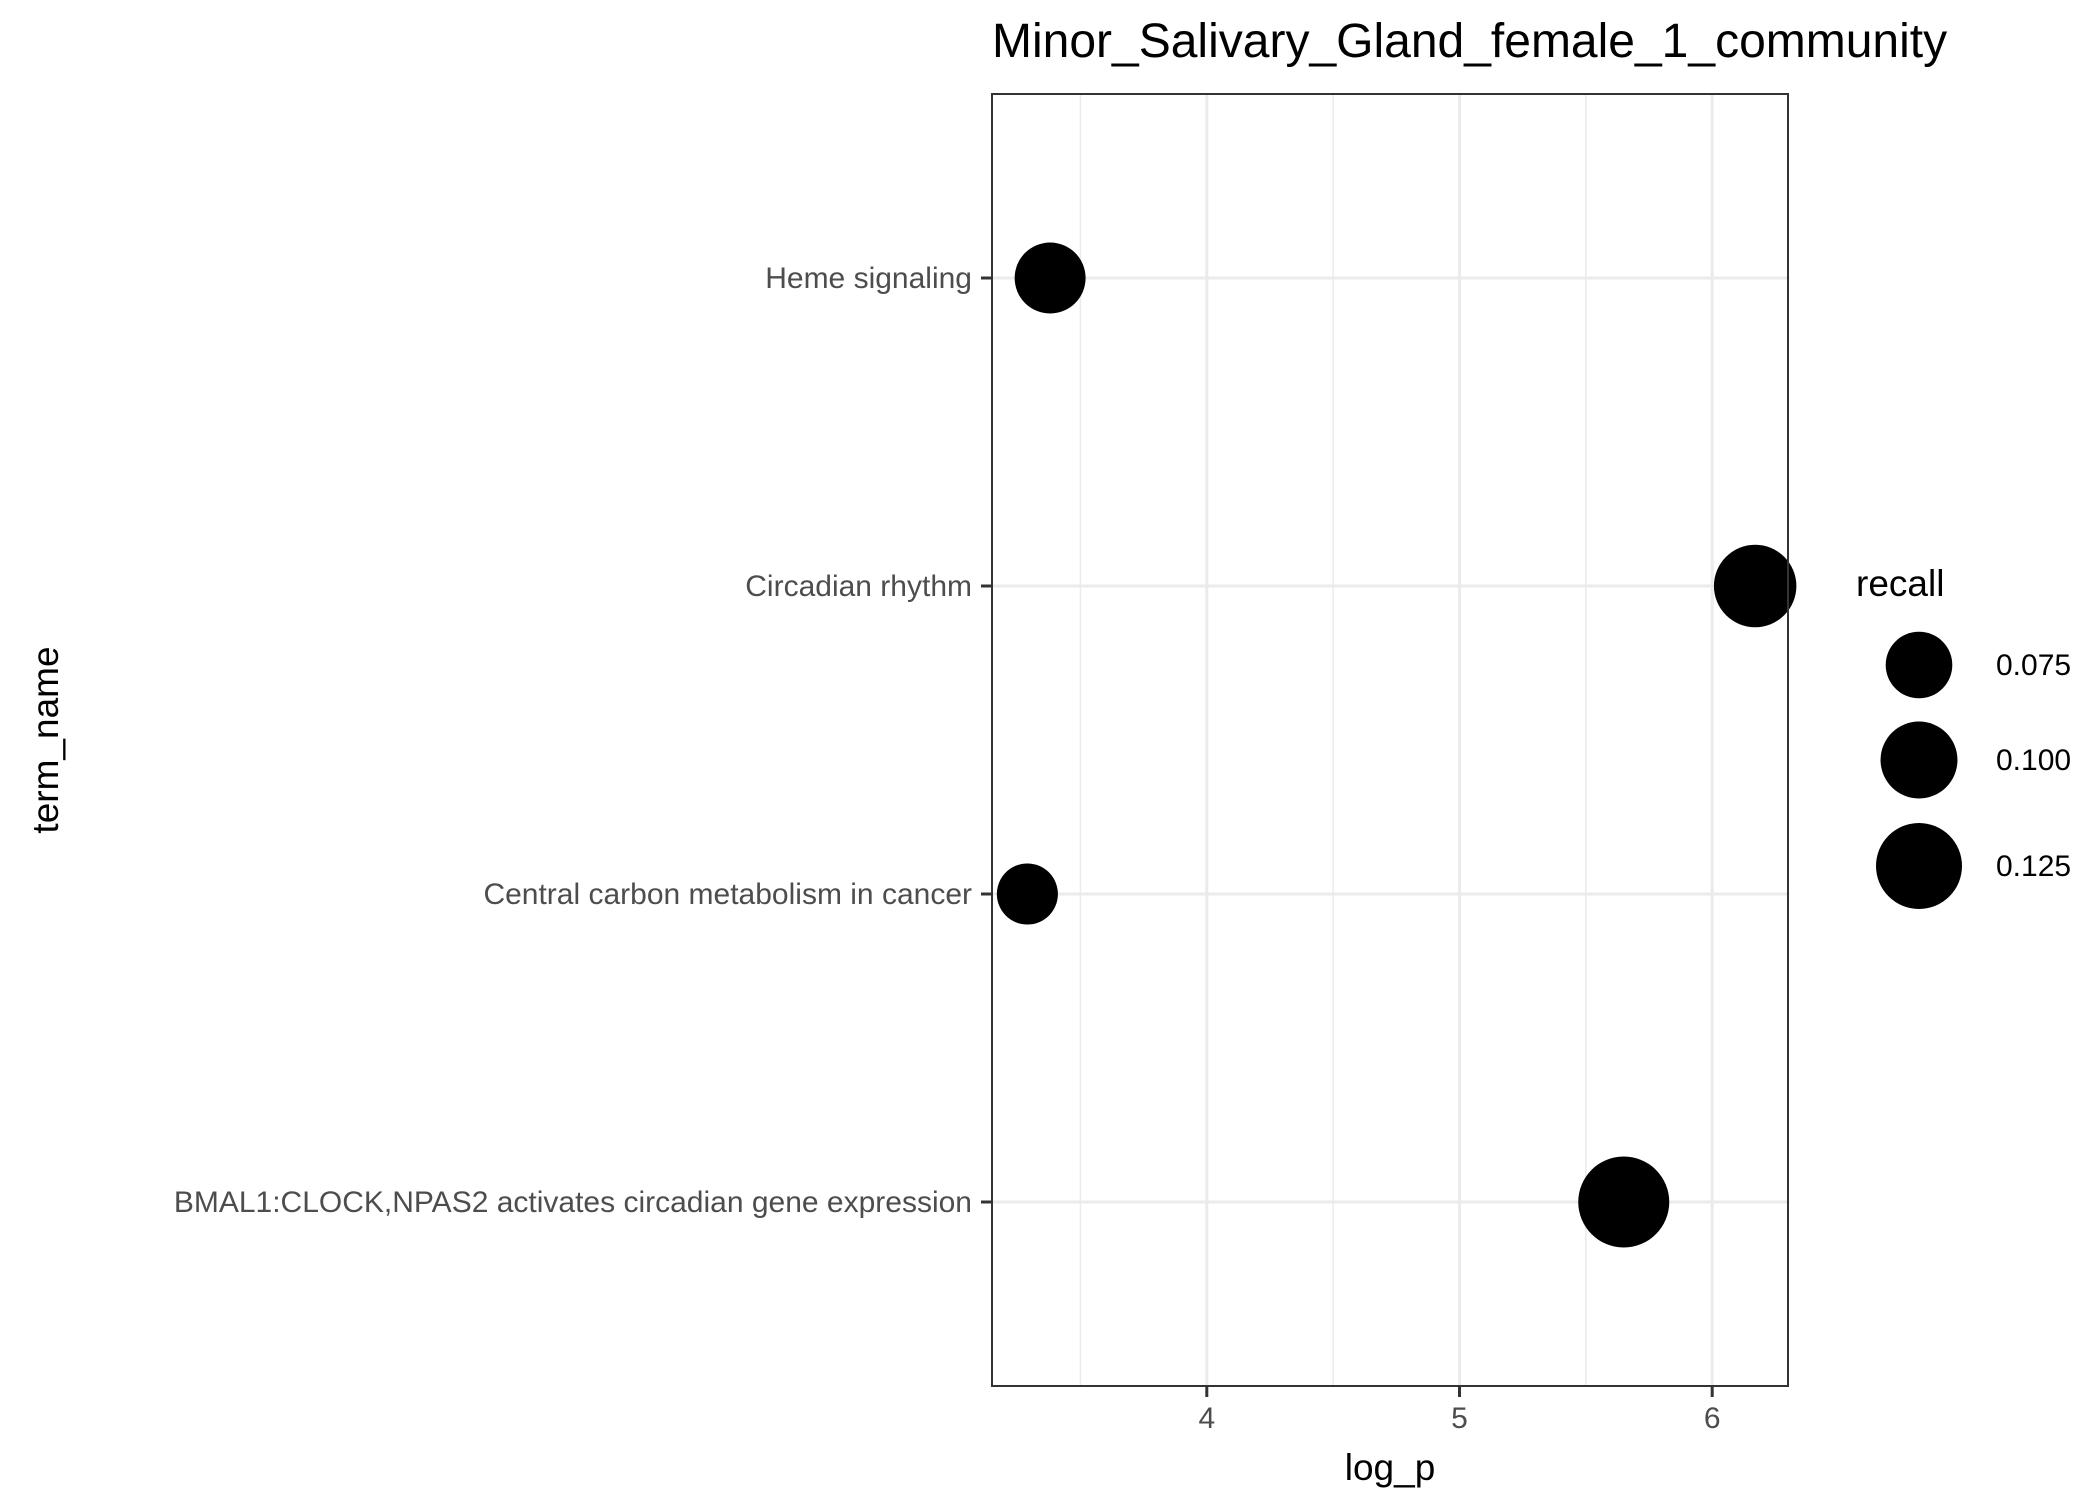  Describe the element at coordinates (1206, 1418) in the screenshot. I see `x-tick-label: 4` at that location.